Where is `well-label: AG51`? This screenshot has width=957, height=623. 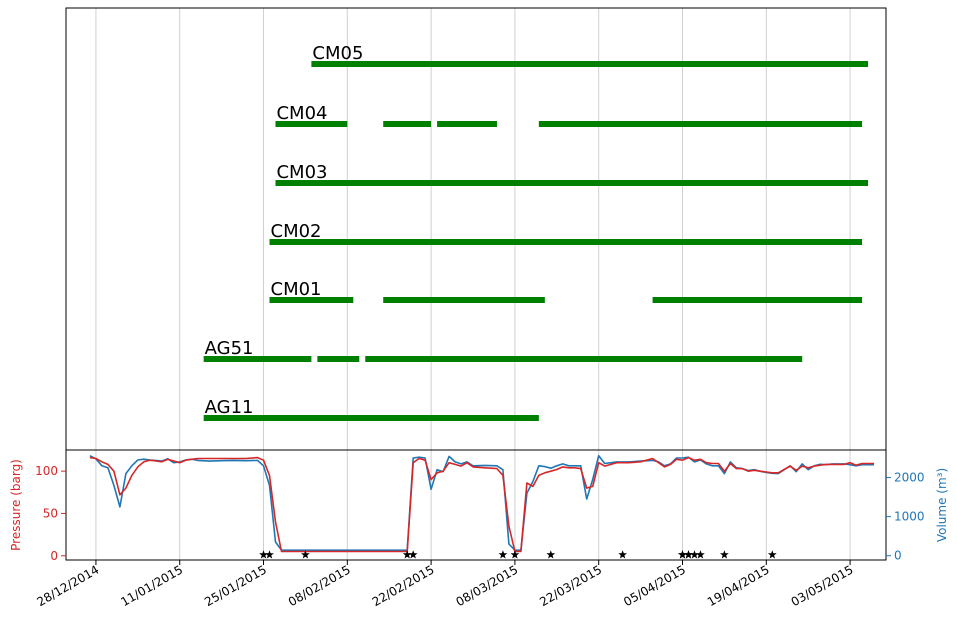 well-label: AG51 is located at coordinates (229, 348).